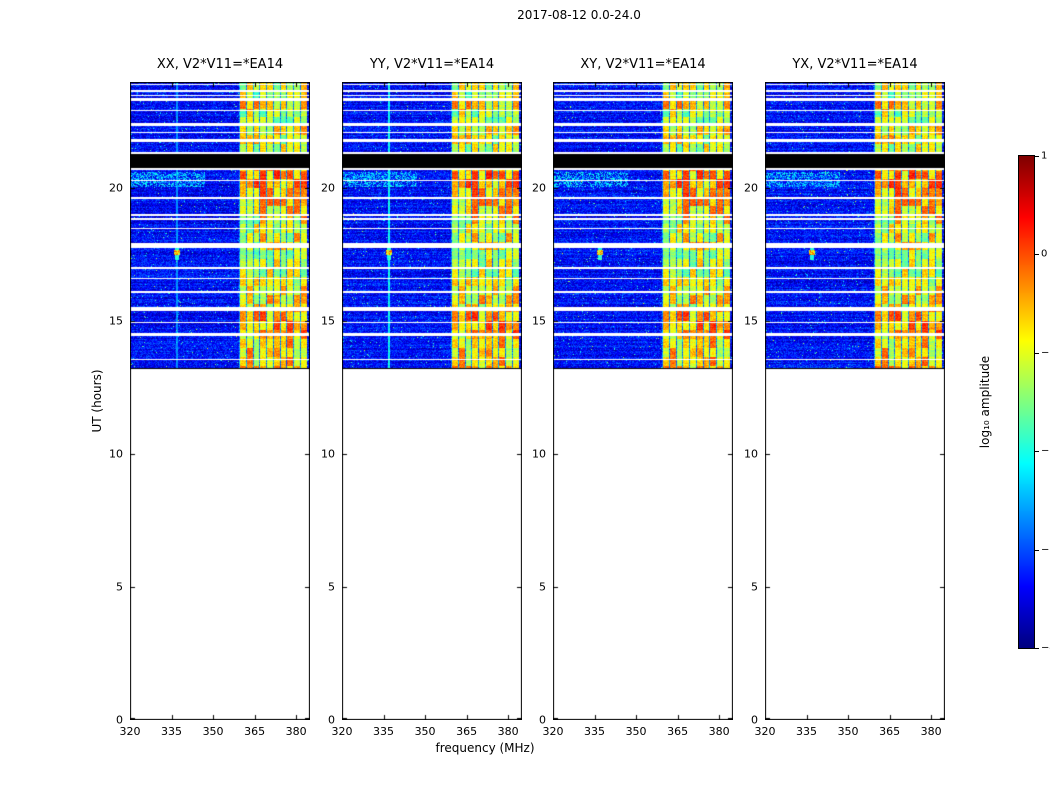  Describe the element at coordinates (579, 15) in the screenshot. I see `figure-title: 2017-08-12 0.0-24.0` at that location.